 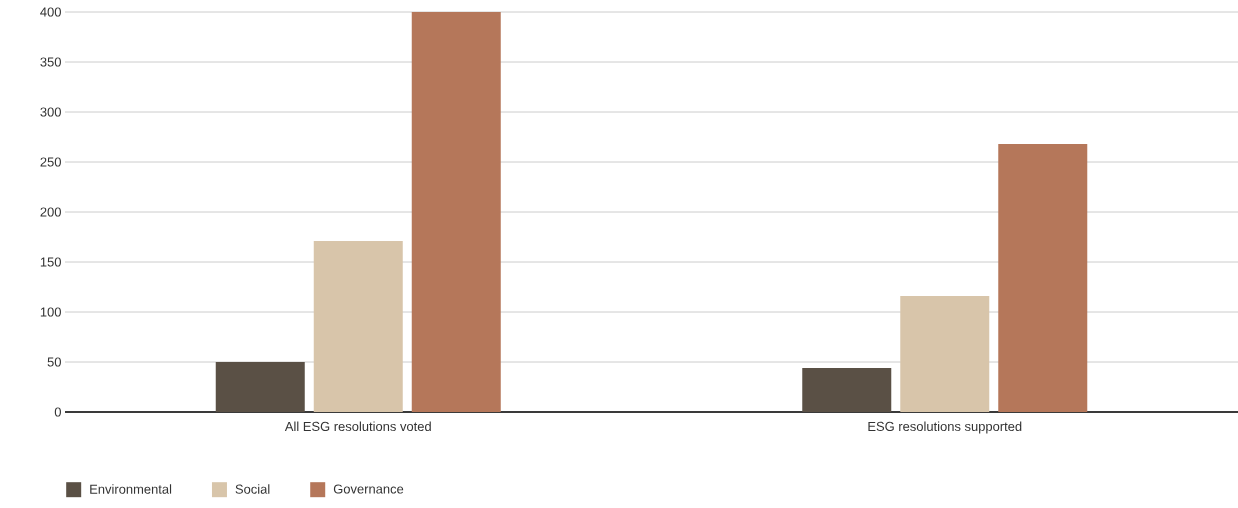 I want to click on y-tick-label: 200, so click(x=50, y=212).